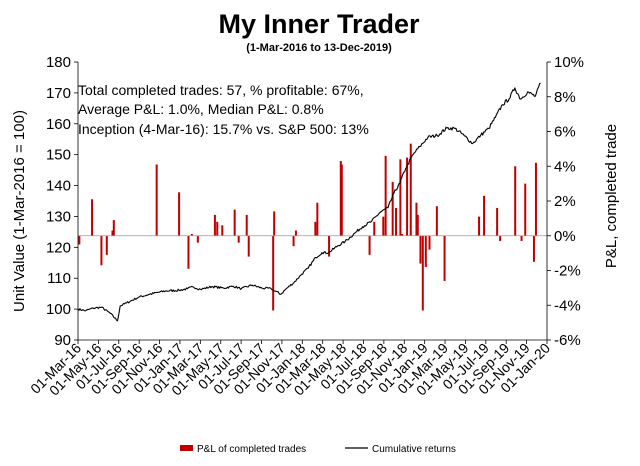  What do you see at coordinates (414, 449) in the screenshot?
I see `legend-line-label: Cumulative returns` at bounding box center [414, 449].